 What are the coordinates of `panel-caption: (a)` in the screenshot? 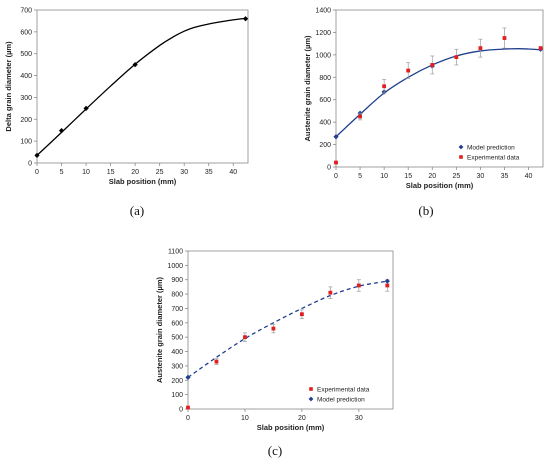 It's located at (137, 210).